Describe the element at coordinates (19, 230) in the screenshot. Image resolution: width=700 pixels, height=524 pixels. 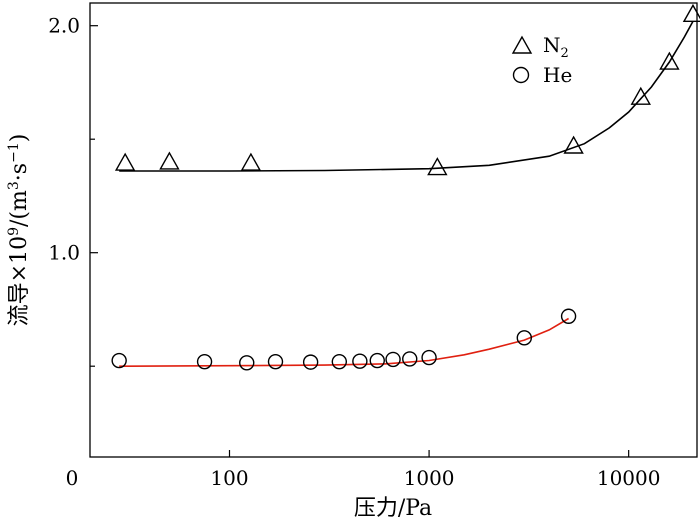
I see `y-axis-title: 流导×109/(m3·s−1)` at that location.